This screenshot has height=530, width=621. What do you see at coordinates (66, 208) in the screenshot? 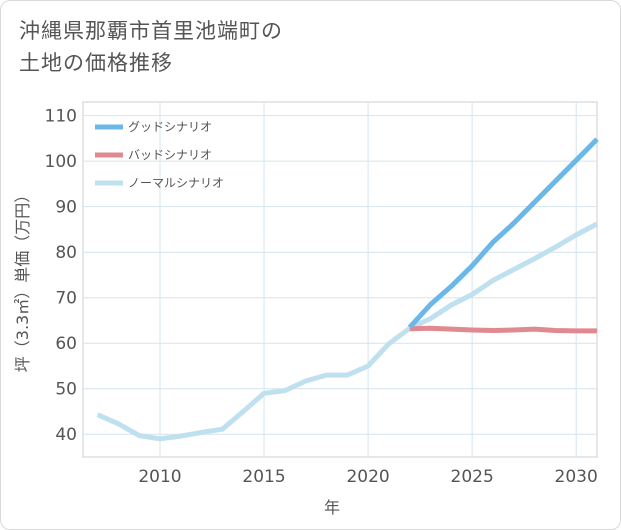
I see `y-tick-label: 90` at bounding box center [66, 208].